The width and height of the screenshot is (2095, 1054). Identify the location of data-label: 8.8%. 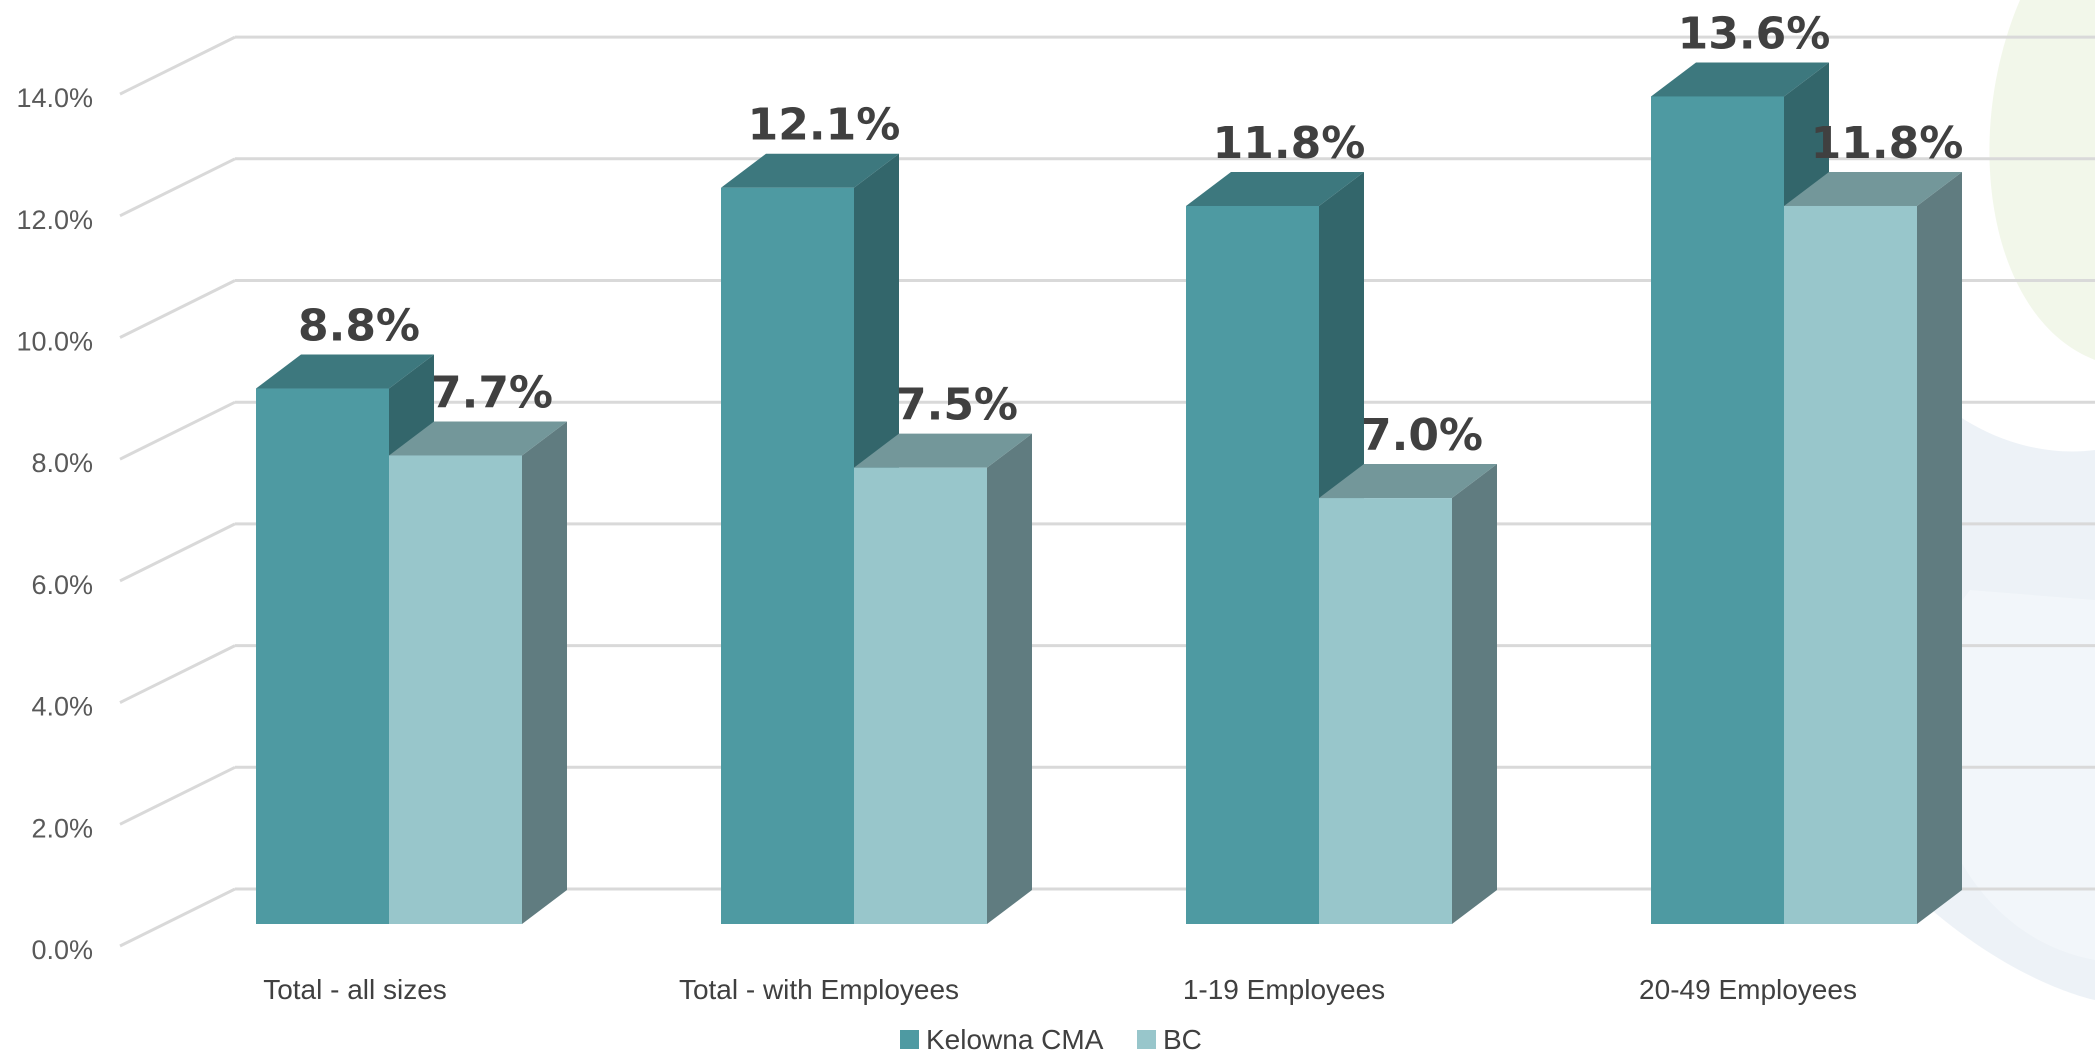
(359, 326).